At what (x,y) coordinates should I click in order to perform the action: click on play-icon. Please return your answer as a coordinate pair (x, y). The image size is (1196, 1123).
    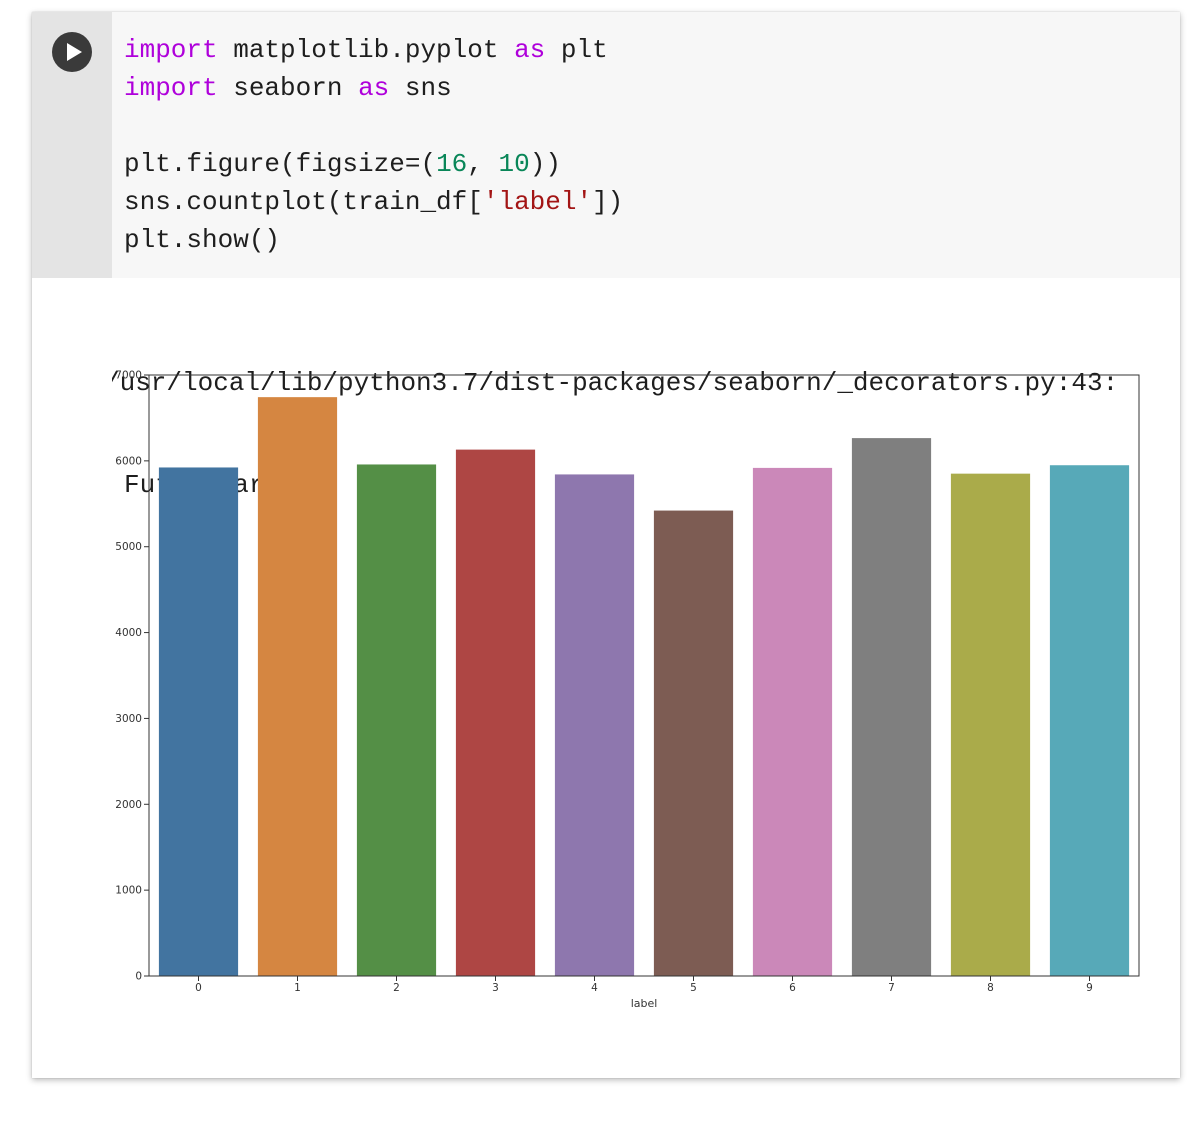
    Looking at the image, I should click on (74, 52).